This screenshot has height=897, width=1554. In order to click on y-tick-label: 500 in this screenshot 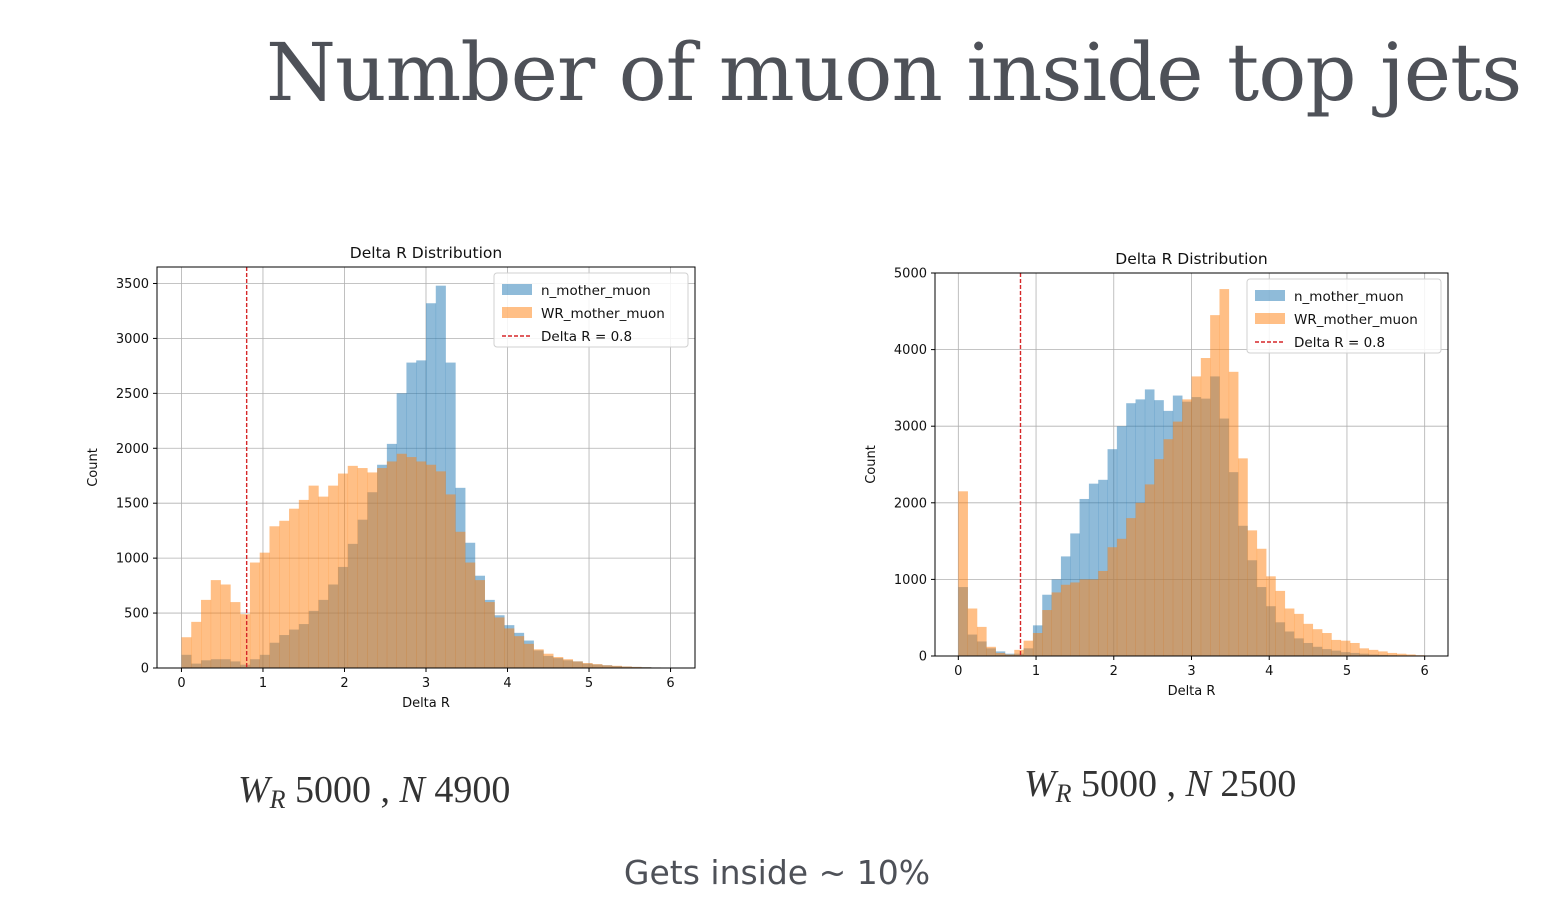, I will do `click(136, 614)`.